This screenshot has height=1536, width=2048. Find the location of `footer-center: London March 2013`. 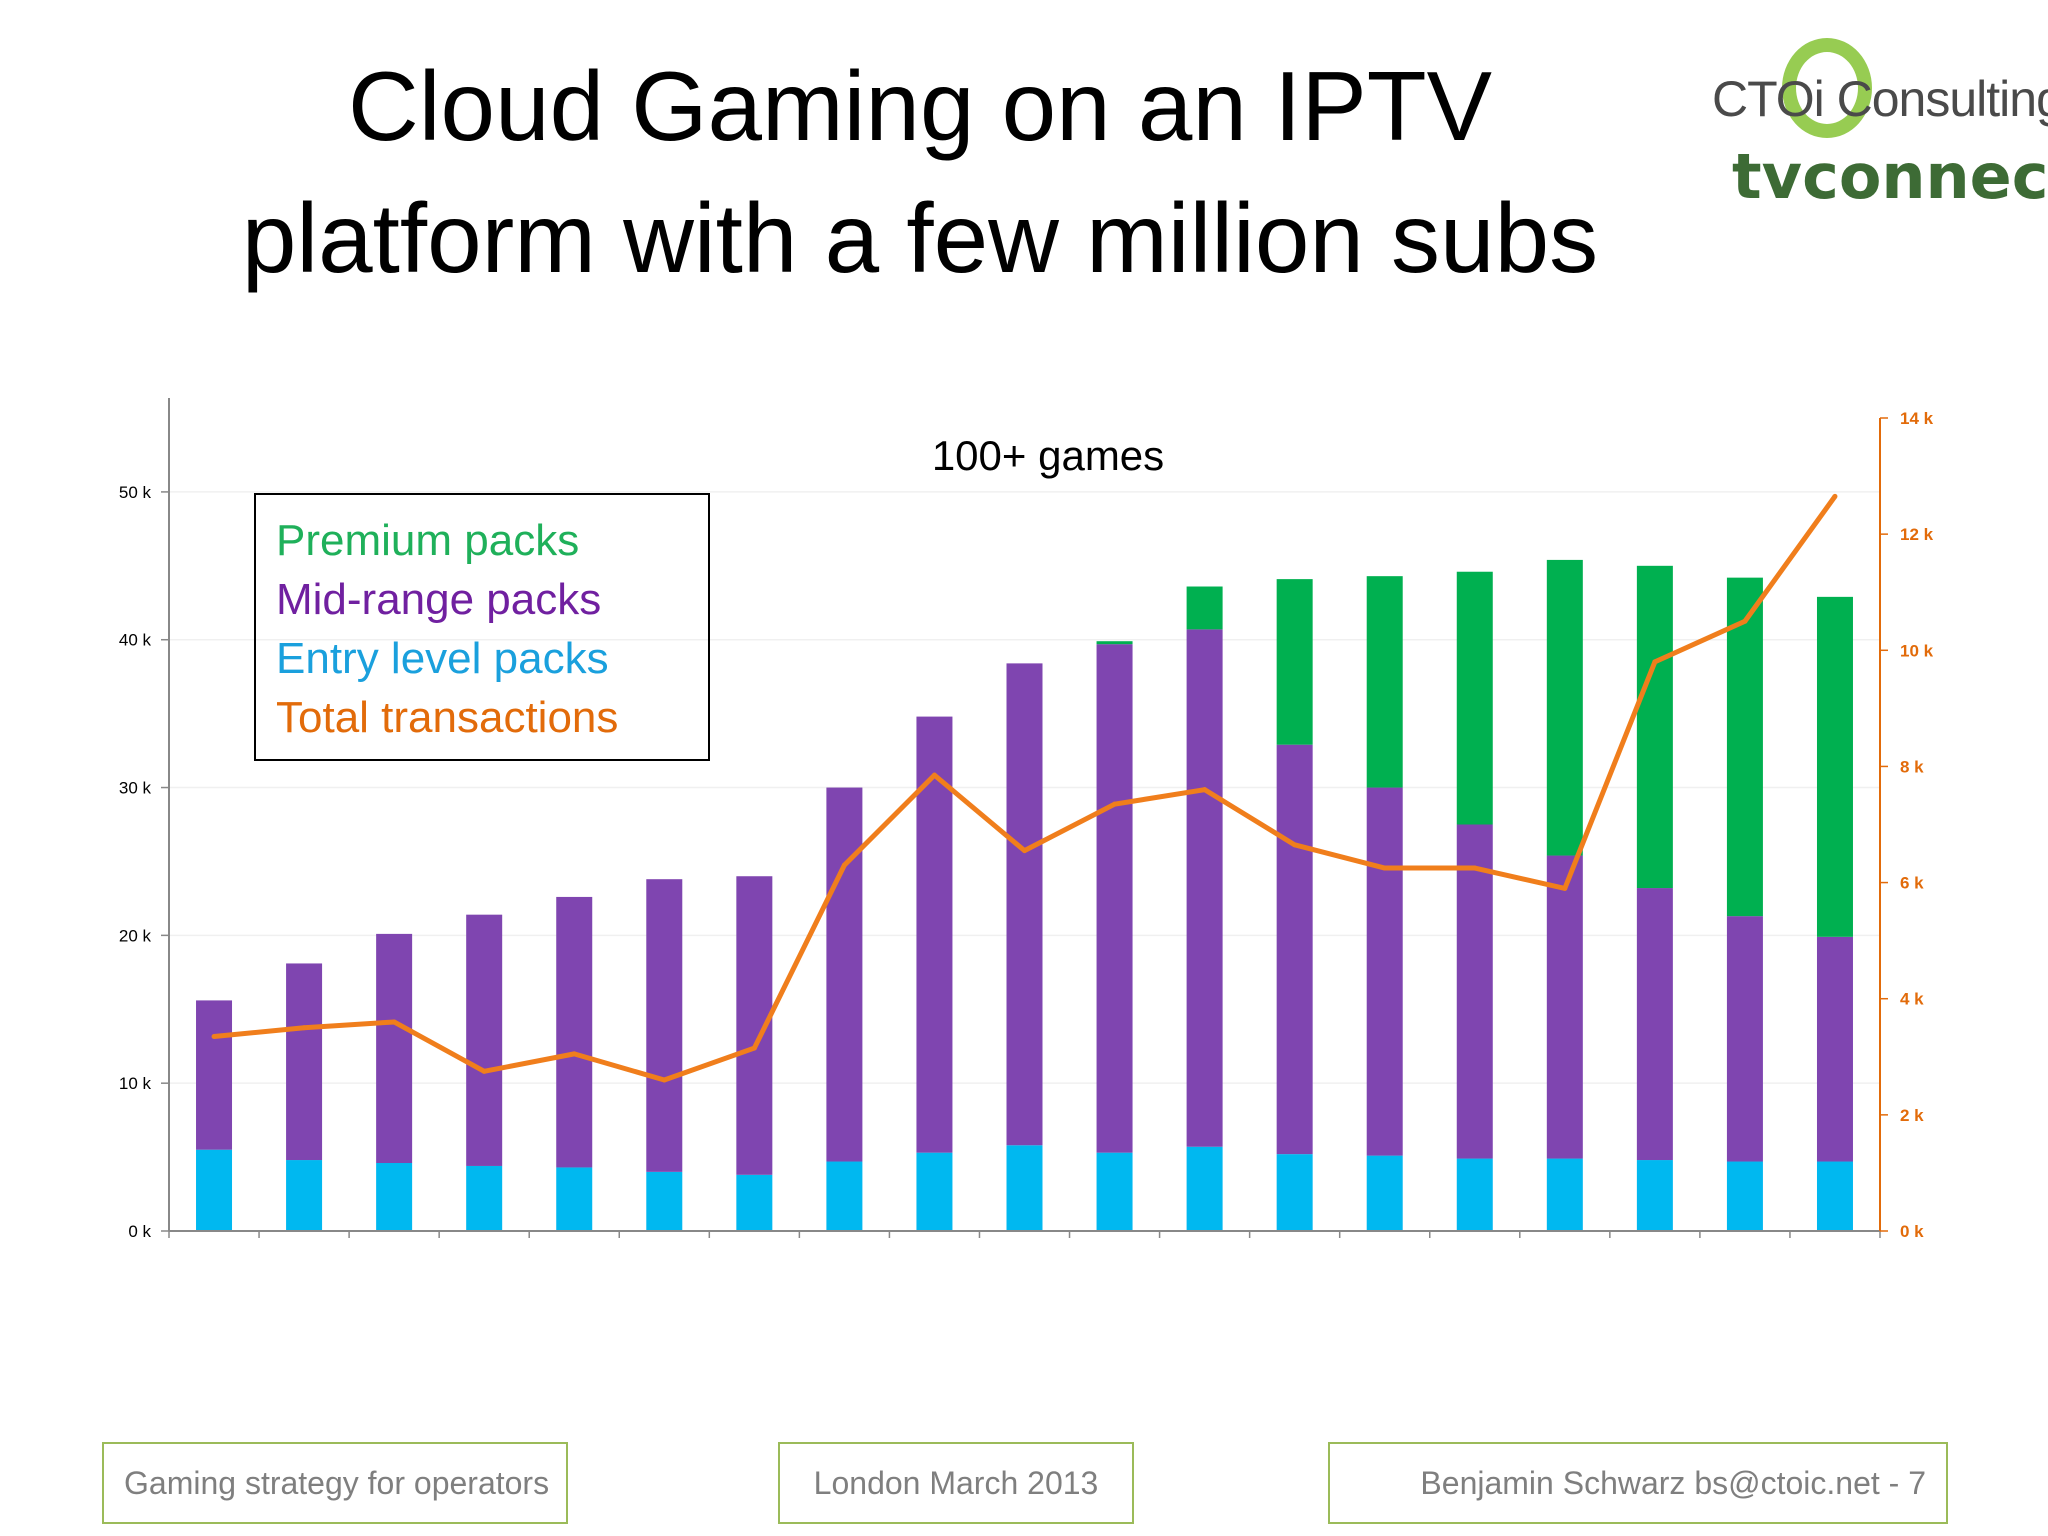

footer-center: London March 2013 is located at coordinates (956, 1483).